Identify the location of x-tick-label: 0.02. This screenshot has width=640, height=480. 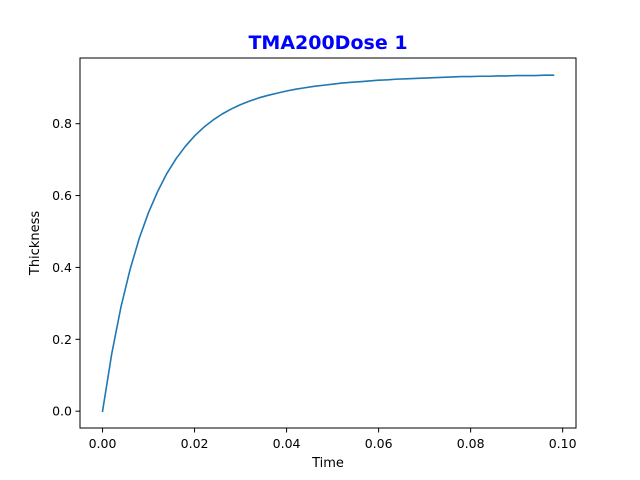
(195, 443).